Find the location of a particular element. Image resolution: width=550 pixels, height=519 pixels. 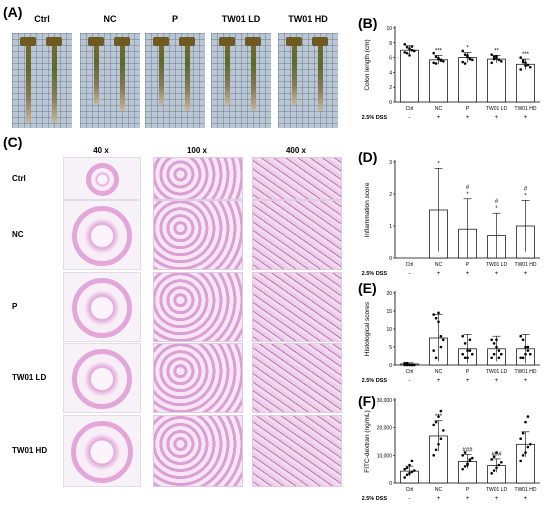

dss-label: 2.5% DSS is located at coordinates (375, 118).